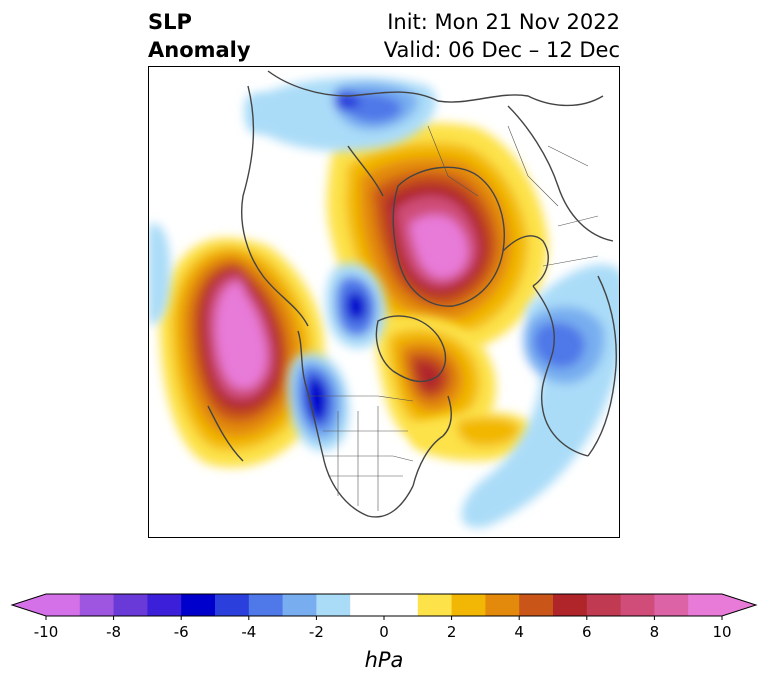 The width and height of the screenshot is (768, 684). Describe the element at coordinates (211, 209) in the screenshot. I see `west-pacific-low` at that location.